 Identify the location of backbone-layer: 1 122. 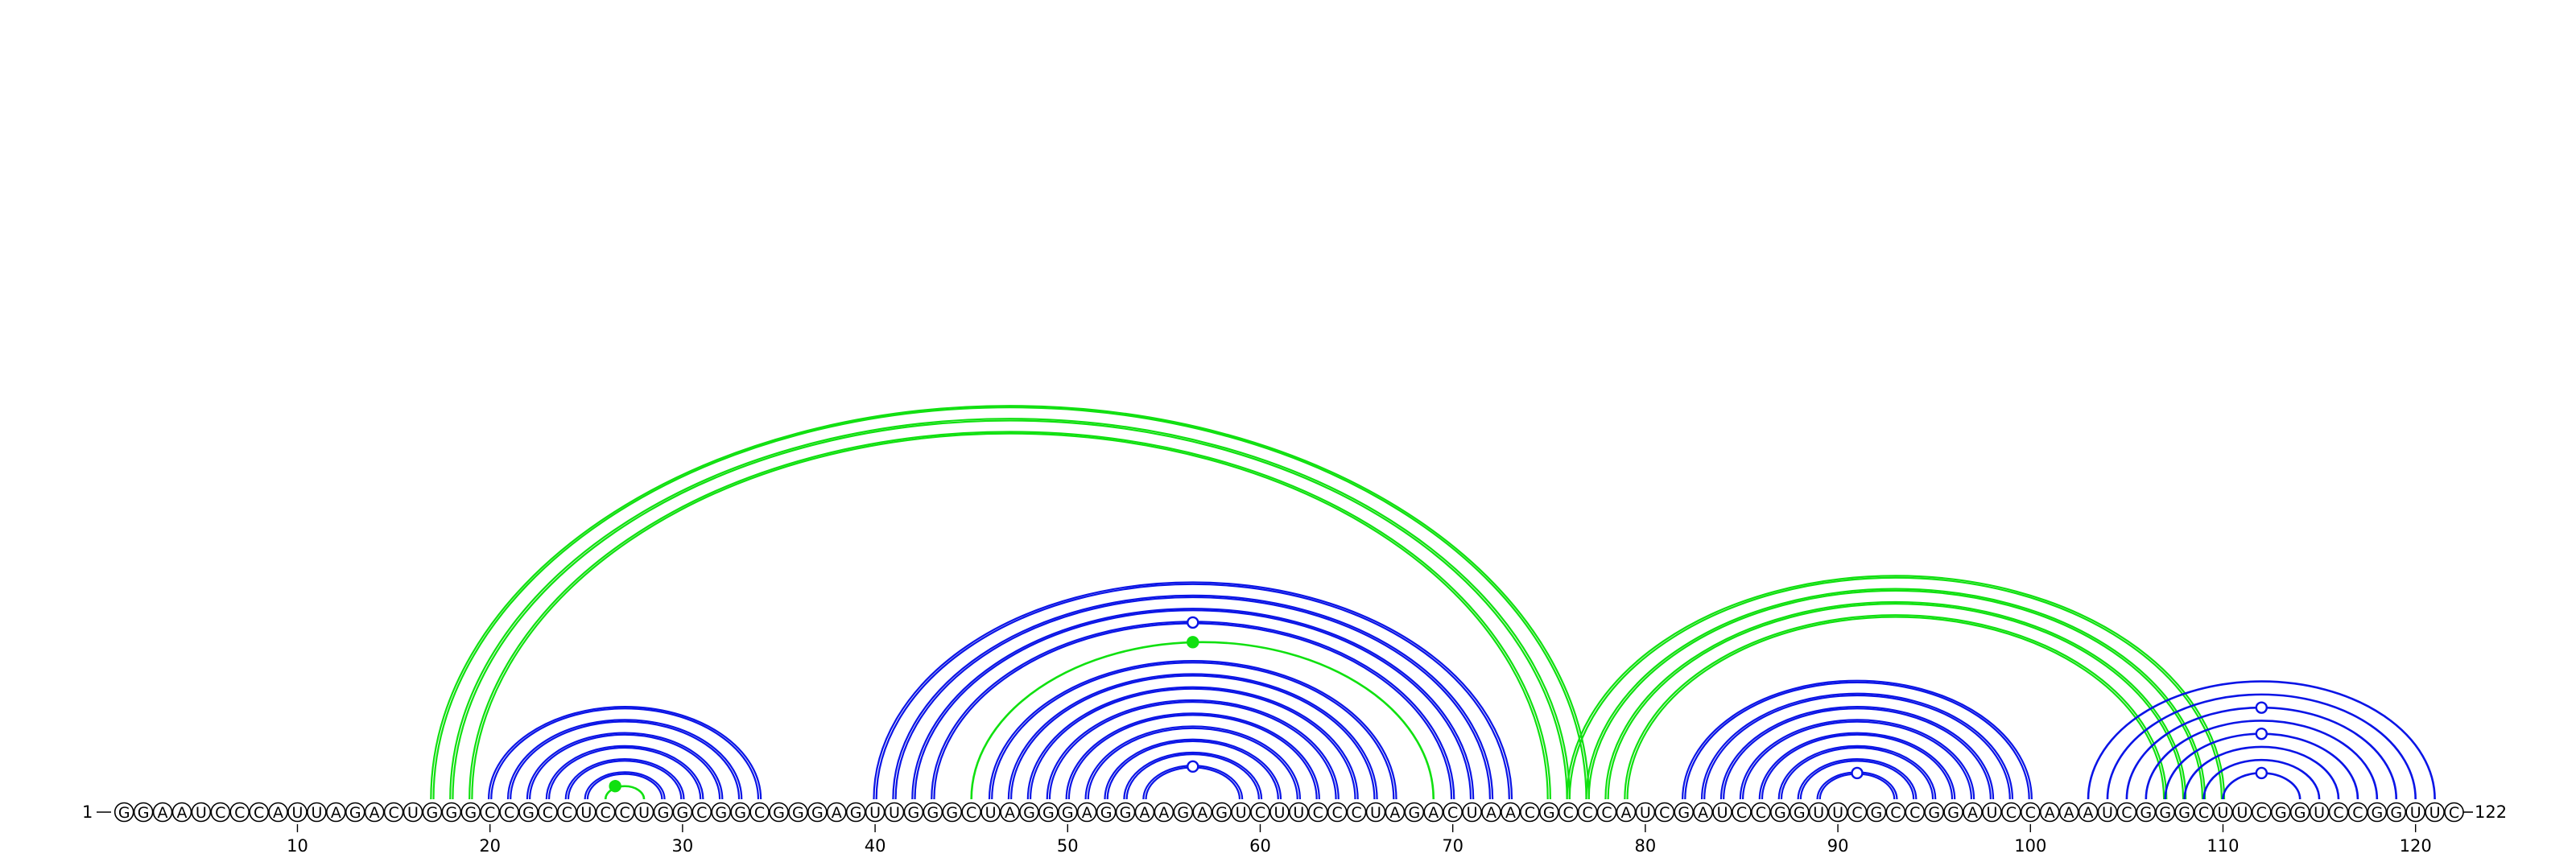
(1294, 812).